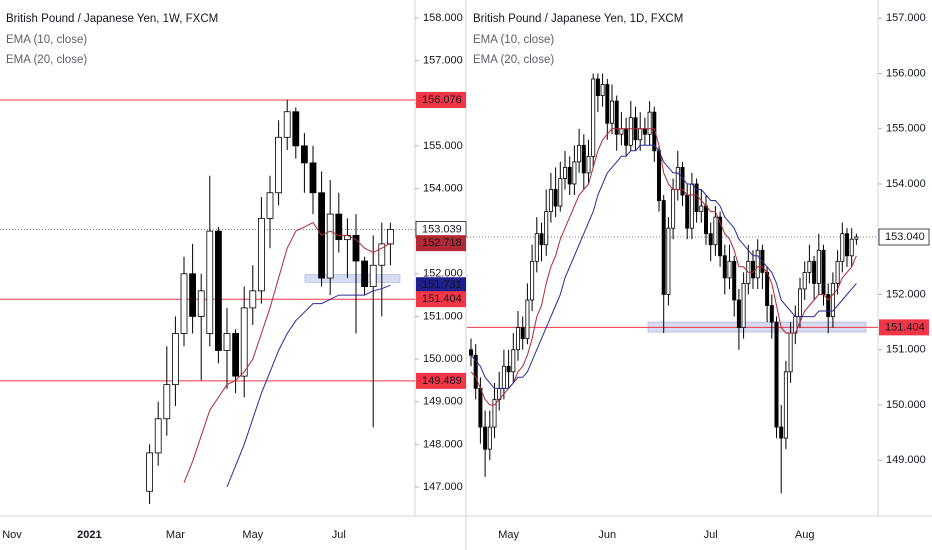  What do you see at coordinates (508, 535) in the screenshot?
I see `x-tick-label: May` at bounding box center [508, 535].